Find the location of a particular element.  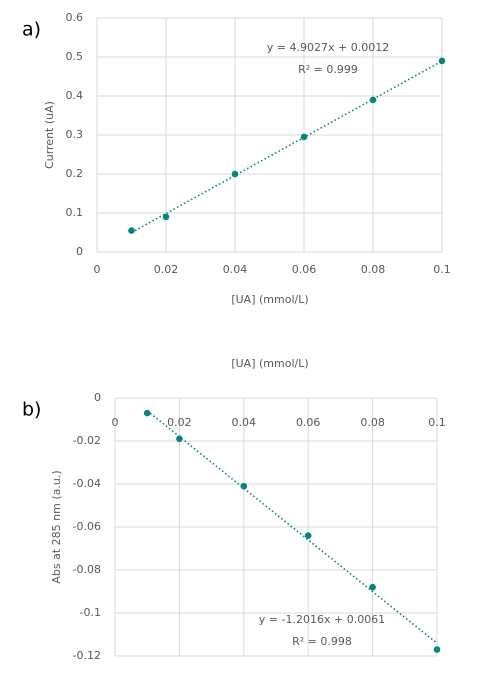

y-tick-label: -0.12 is located at coordinates (87, 655).